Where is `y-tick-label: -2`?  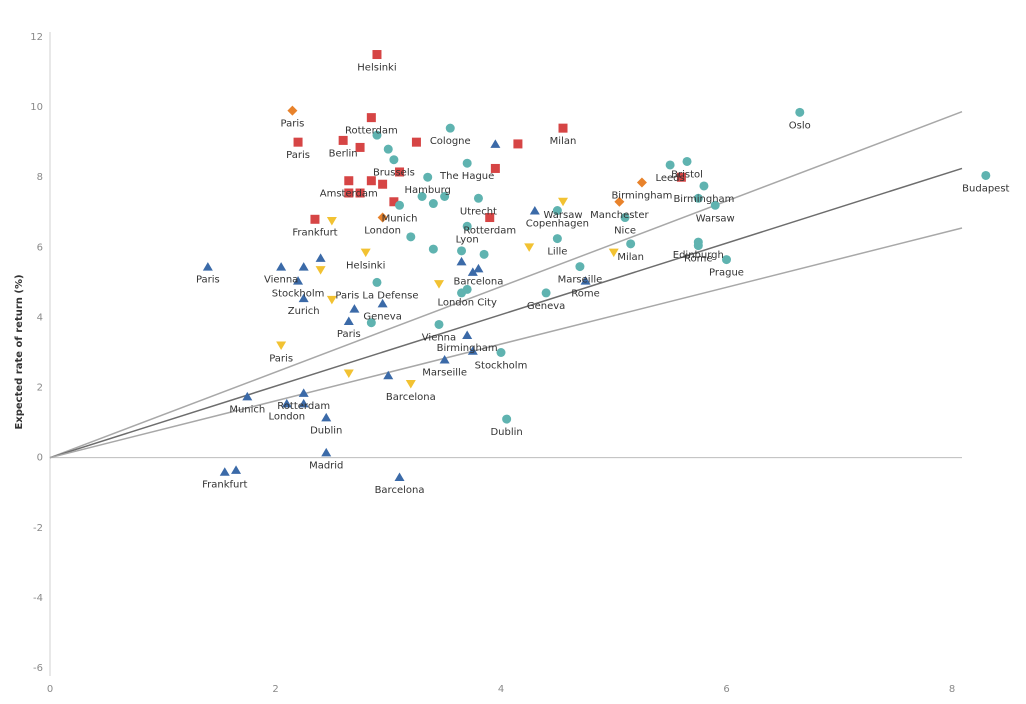 y-tick-label: -2 is located at coordinates (38, 528).